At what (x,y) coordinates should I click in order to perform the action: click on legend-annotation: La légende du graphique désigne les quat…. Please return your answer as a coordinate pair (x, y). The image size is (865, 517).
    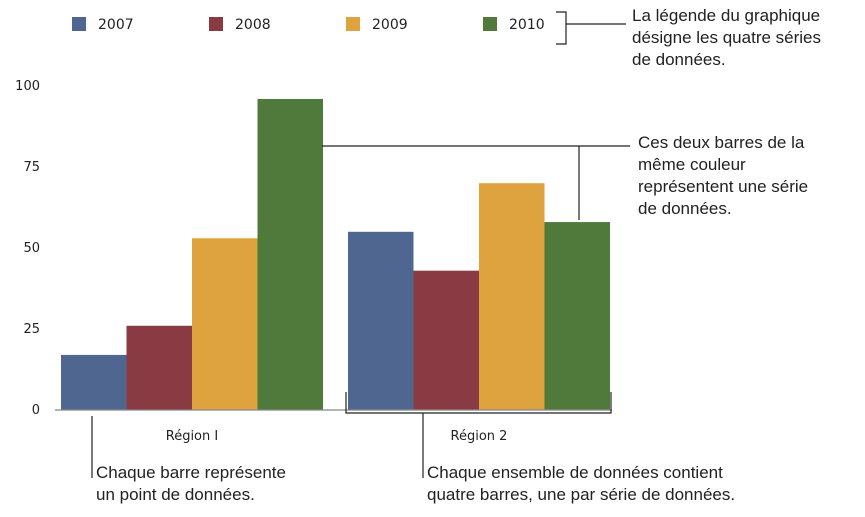
    Looking at the image, I should click on (726, 38).